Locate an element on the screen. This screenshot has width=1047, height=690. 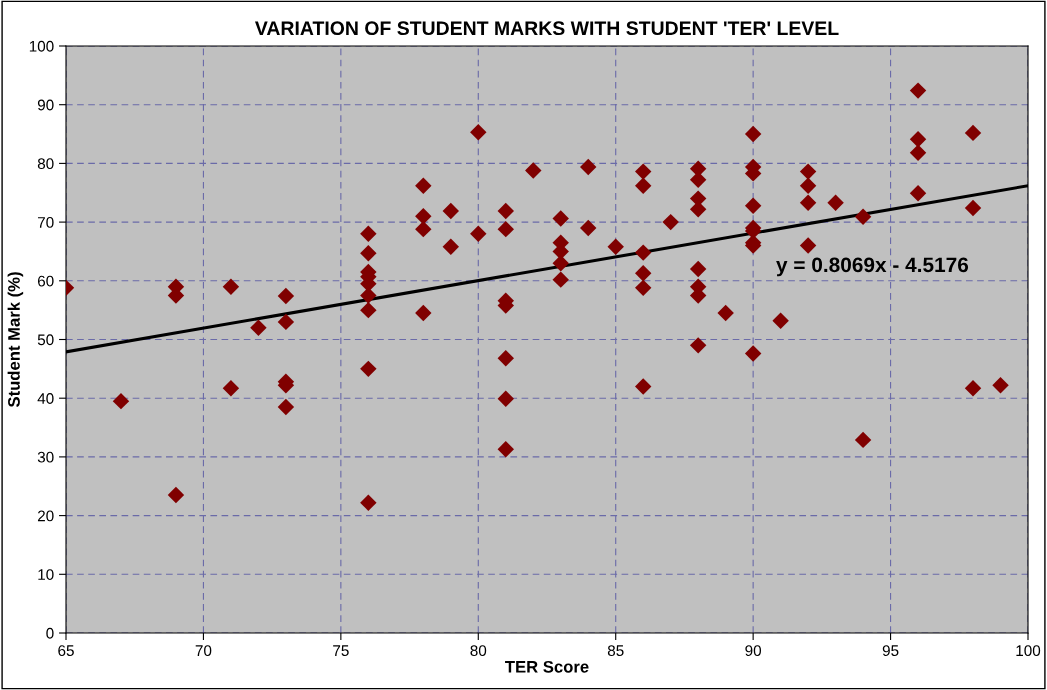
annotation: y = 0.8069x - 4.5176 is located at coordinates (872, 267).